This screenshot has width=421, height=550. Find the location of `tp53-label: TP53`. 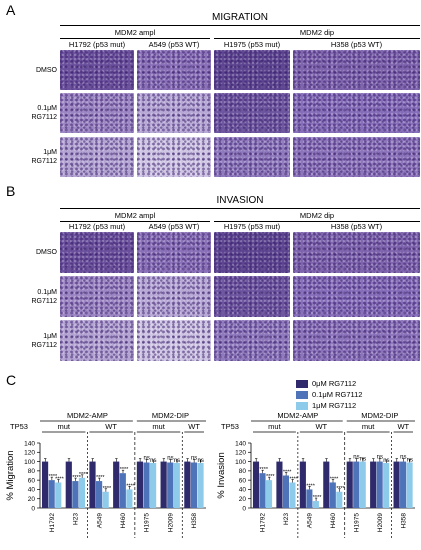

tp53-label: TP53 is located at coordinates (230, 426).